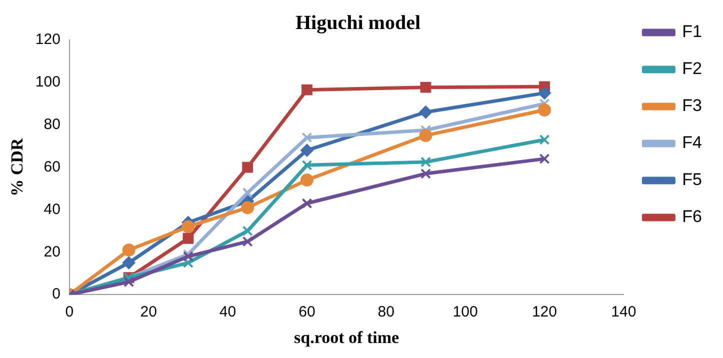  Describe the element at coordinates (358, 23) in the screenshot. I see `chart-title: Higuchi model` at that location.